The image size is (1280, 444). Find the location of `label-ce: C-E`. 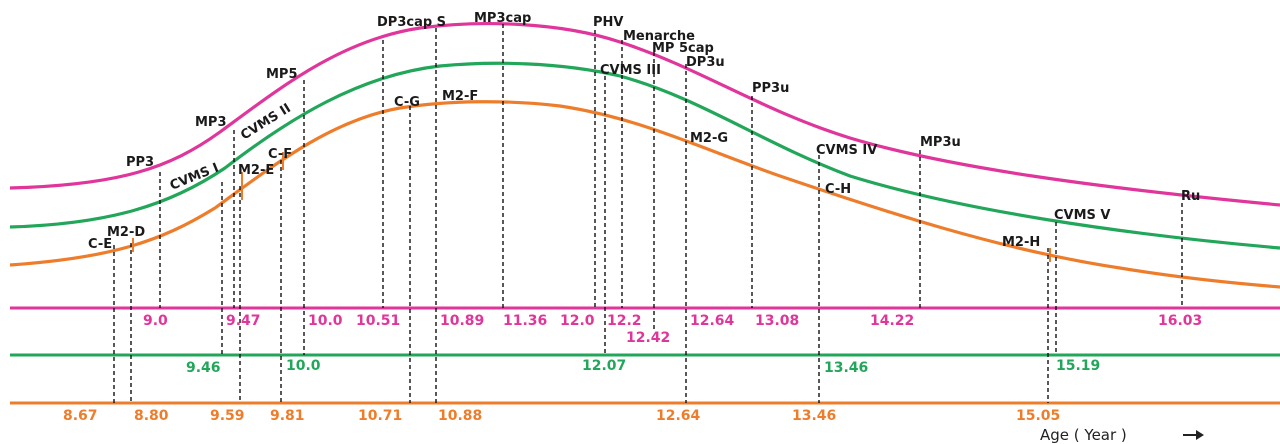

label-ce: C-E is located at coordinates (100, 244).